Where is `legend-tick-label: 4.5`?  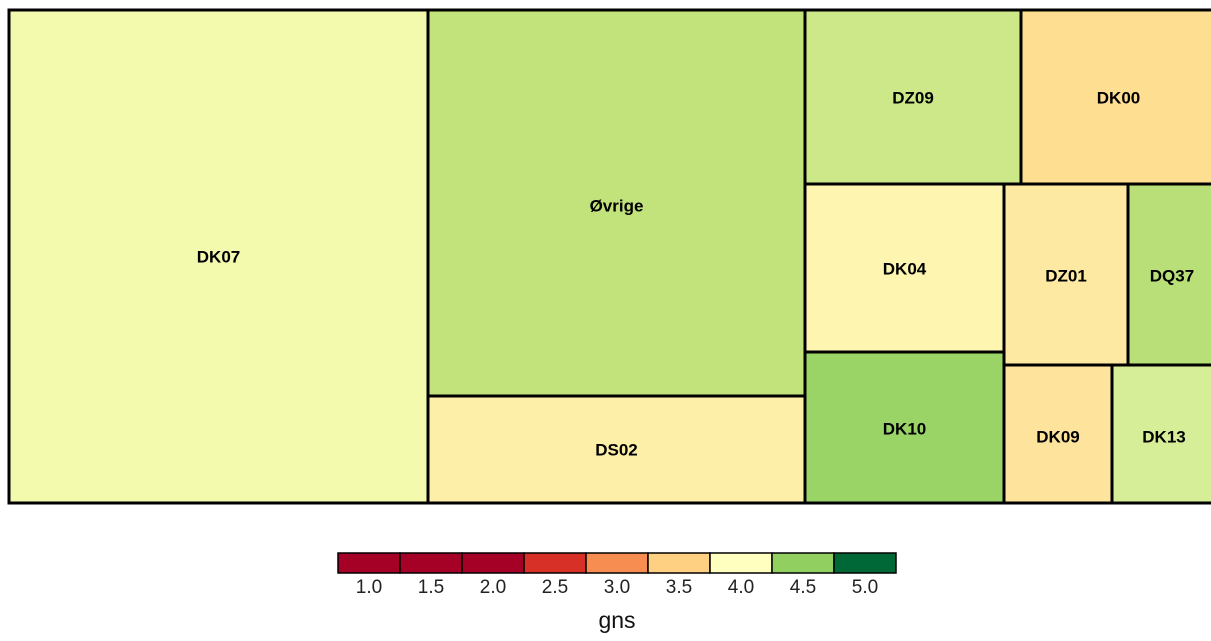 legend-tick-label: 4.5 is located at coordinates (803, 587).